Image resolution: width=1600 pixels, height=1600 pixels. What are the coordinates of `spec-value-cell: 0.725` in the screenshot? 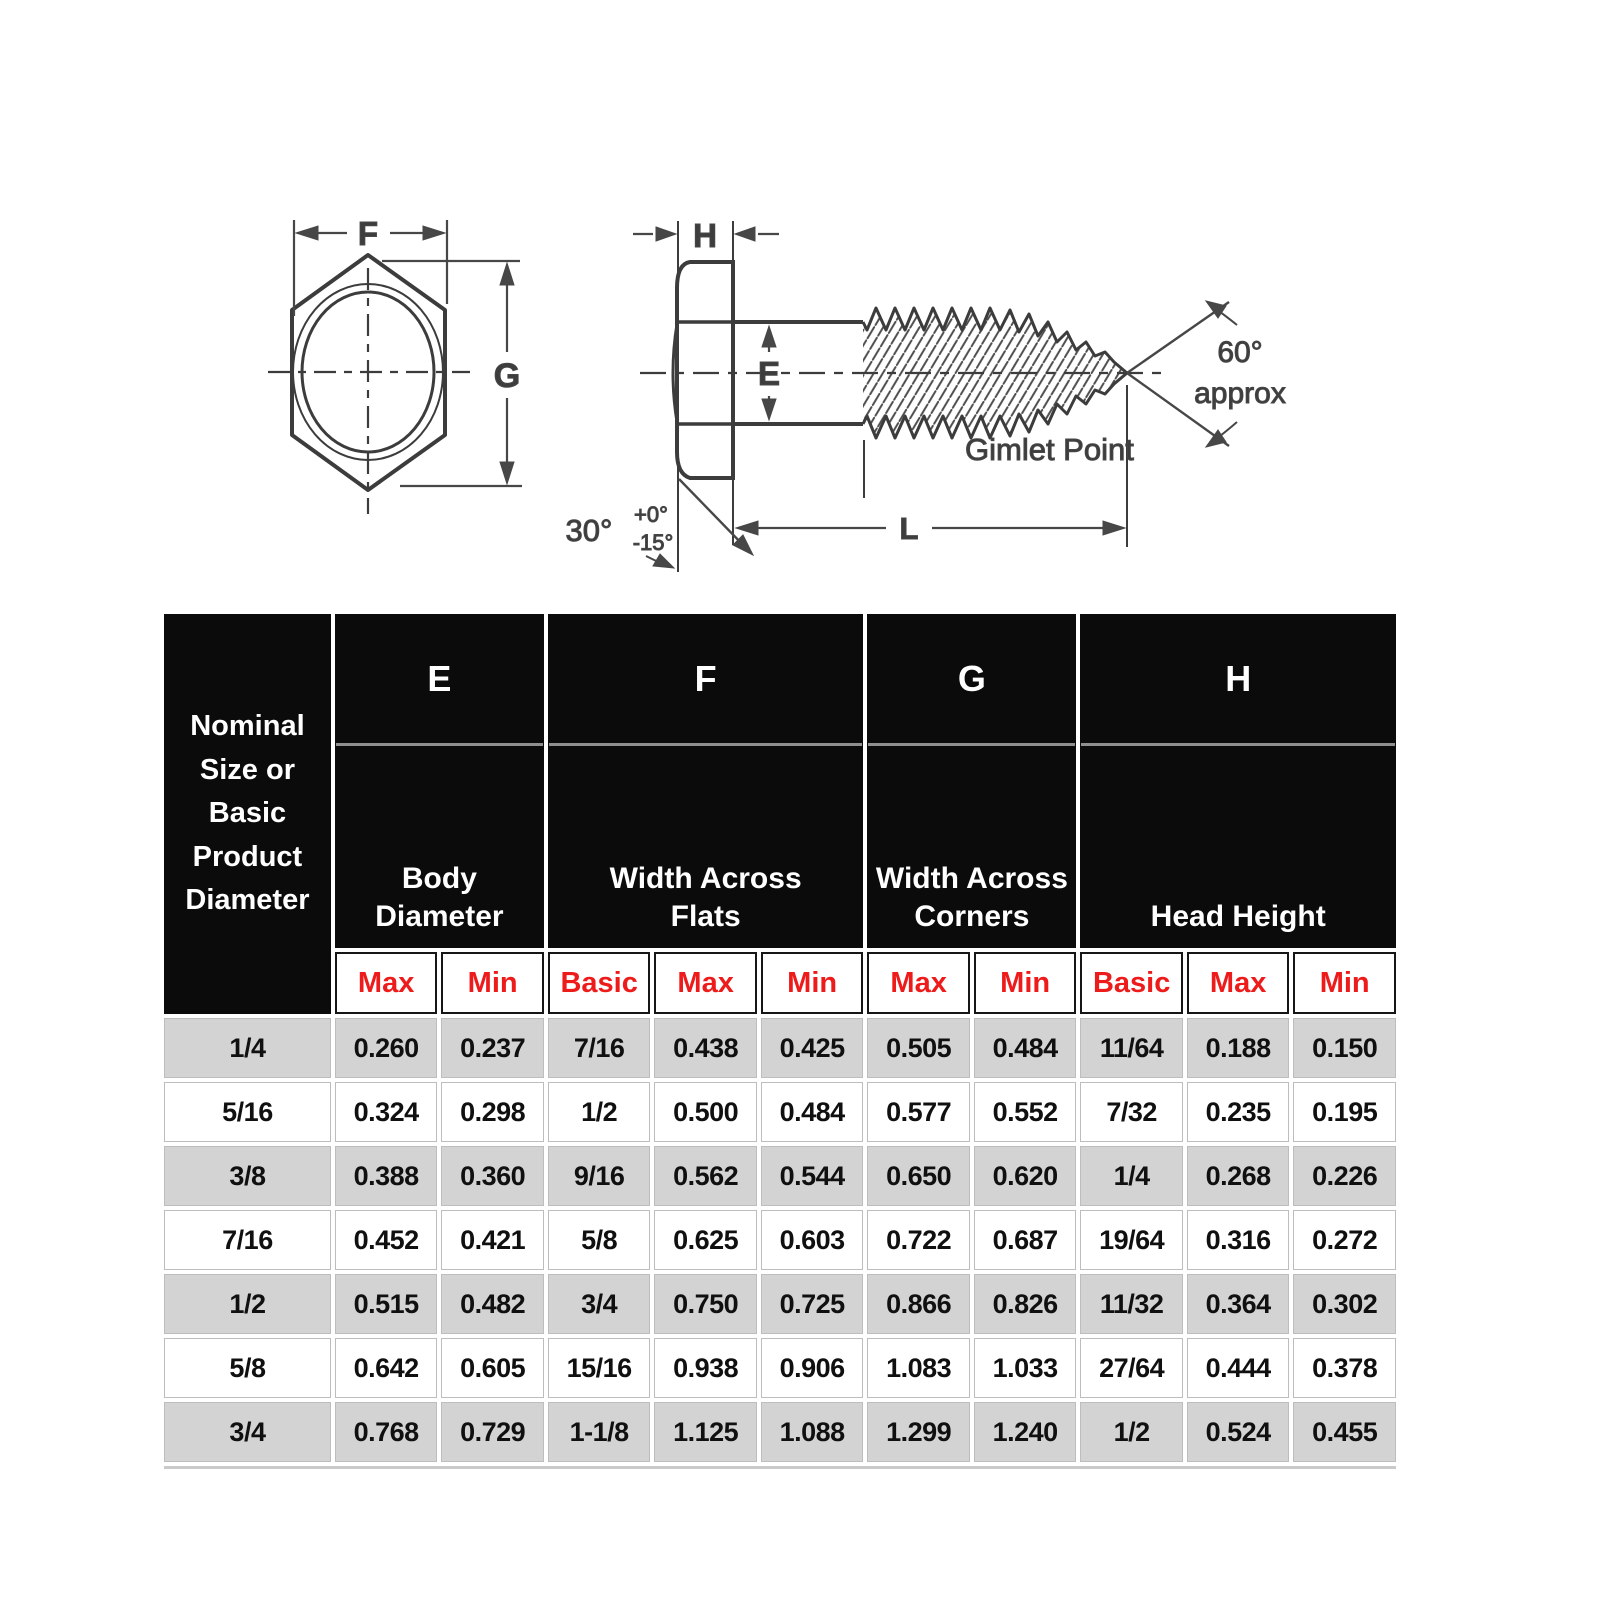 It's located at (812, 1304).